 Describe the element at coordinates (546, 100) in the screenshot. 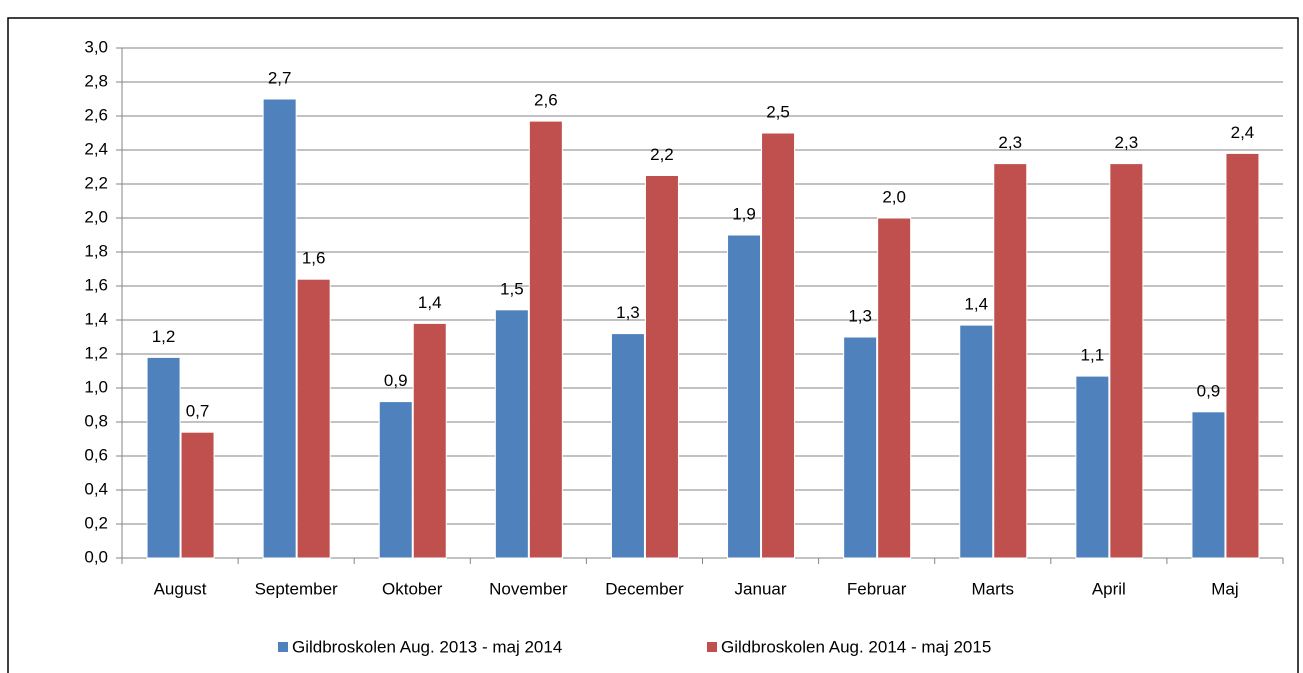

I see `value-label: 2,6` at that location.